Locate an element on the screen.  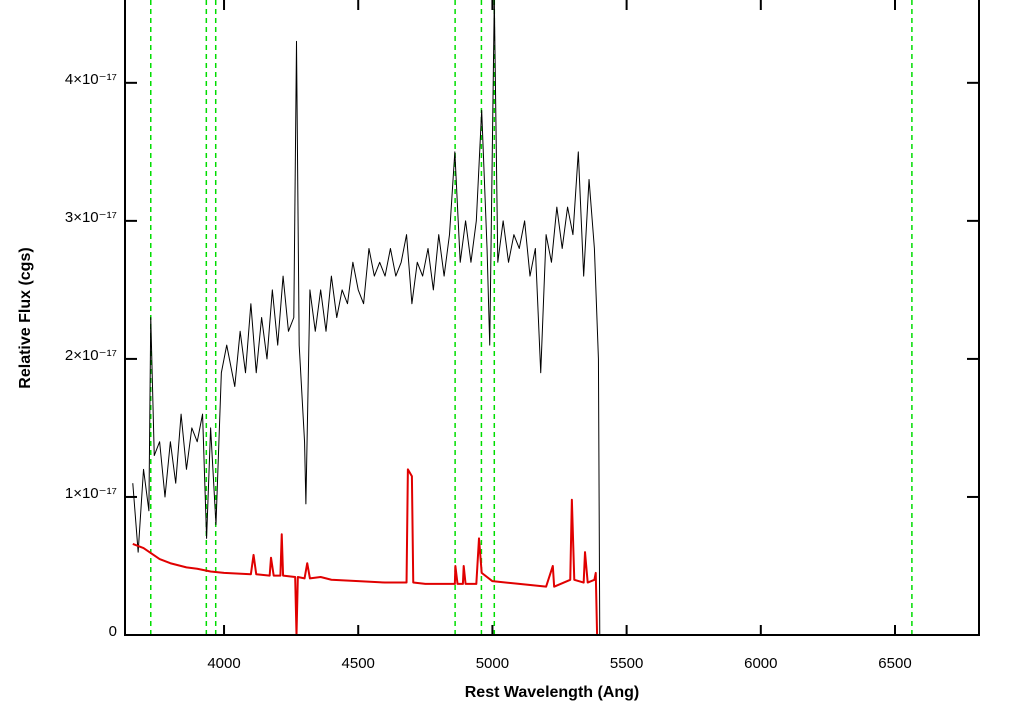
x-tick-label: 6500 is located at coordinates (894, 663).